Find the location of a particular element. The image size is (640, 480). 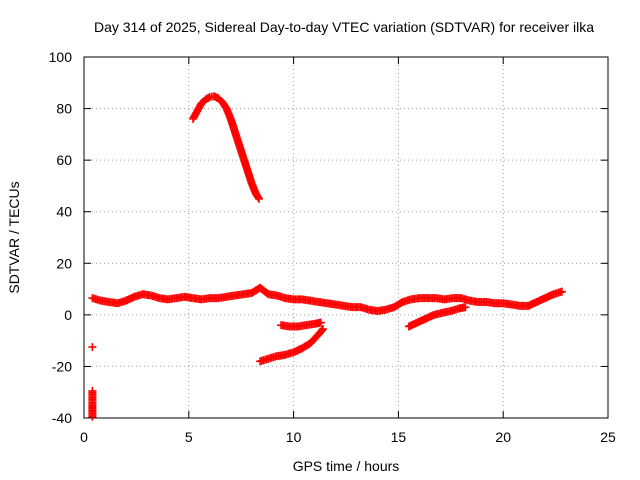

y-tick-label: 60 is located at coordinates (64, 160).